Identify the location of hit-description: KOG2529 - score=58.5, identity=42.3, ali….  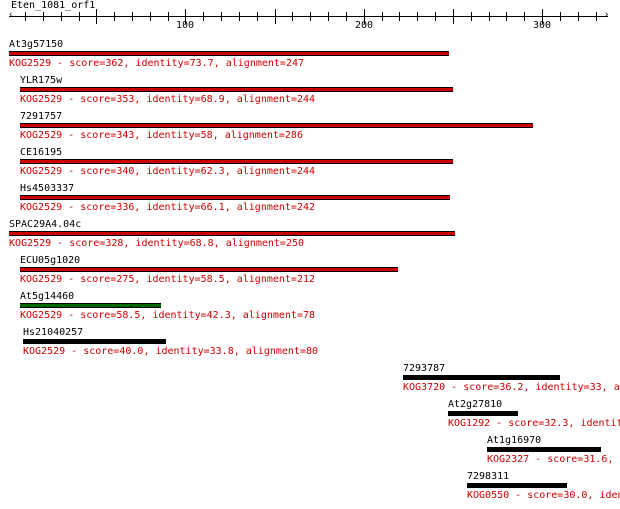
(168, 315).